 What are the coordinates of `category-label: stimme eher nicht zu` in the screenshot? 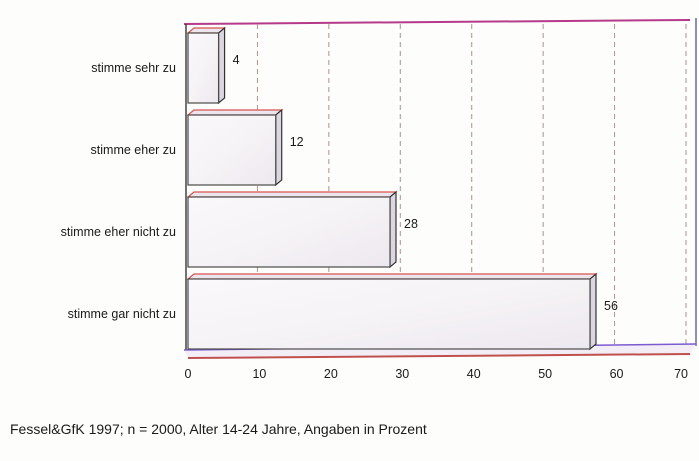 It's located at (118, 232).